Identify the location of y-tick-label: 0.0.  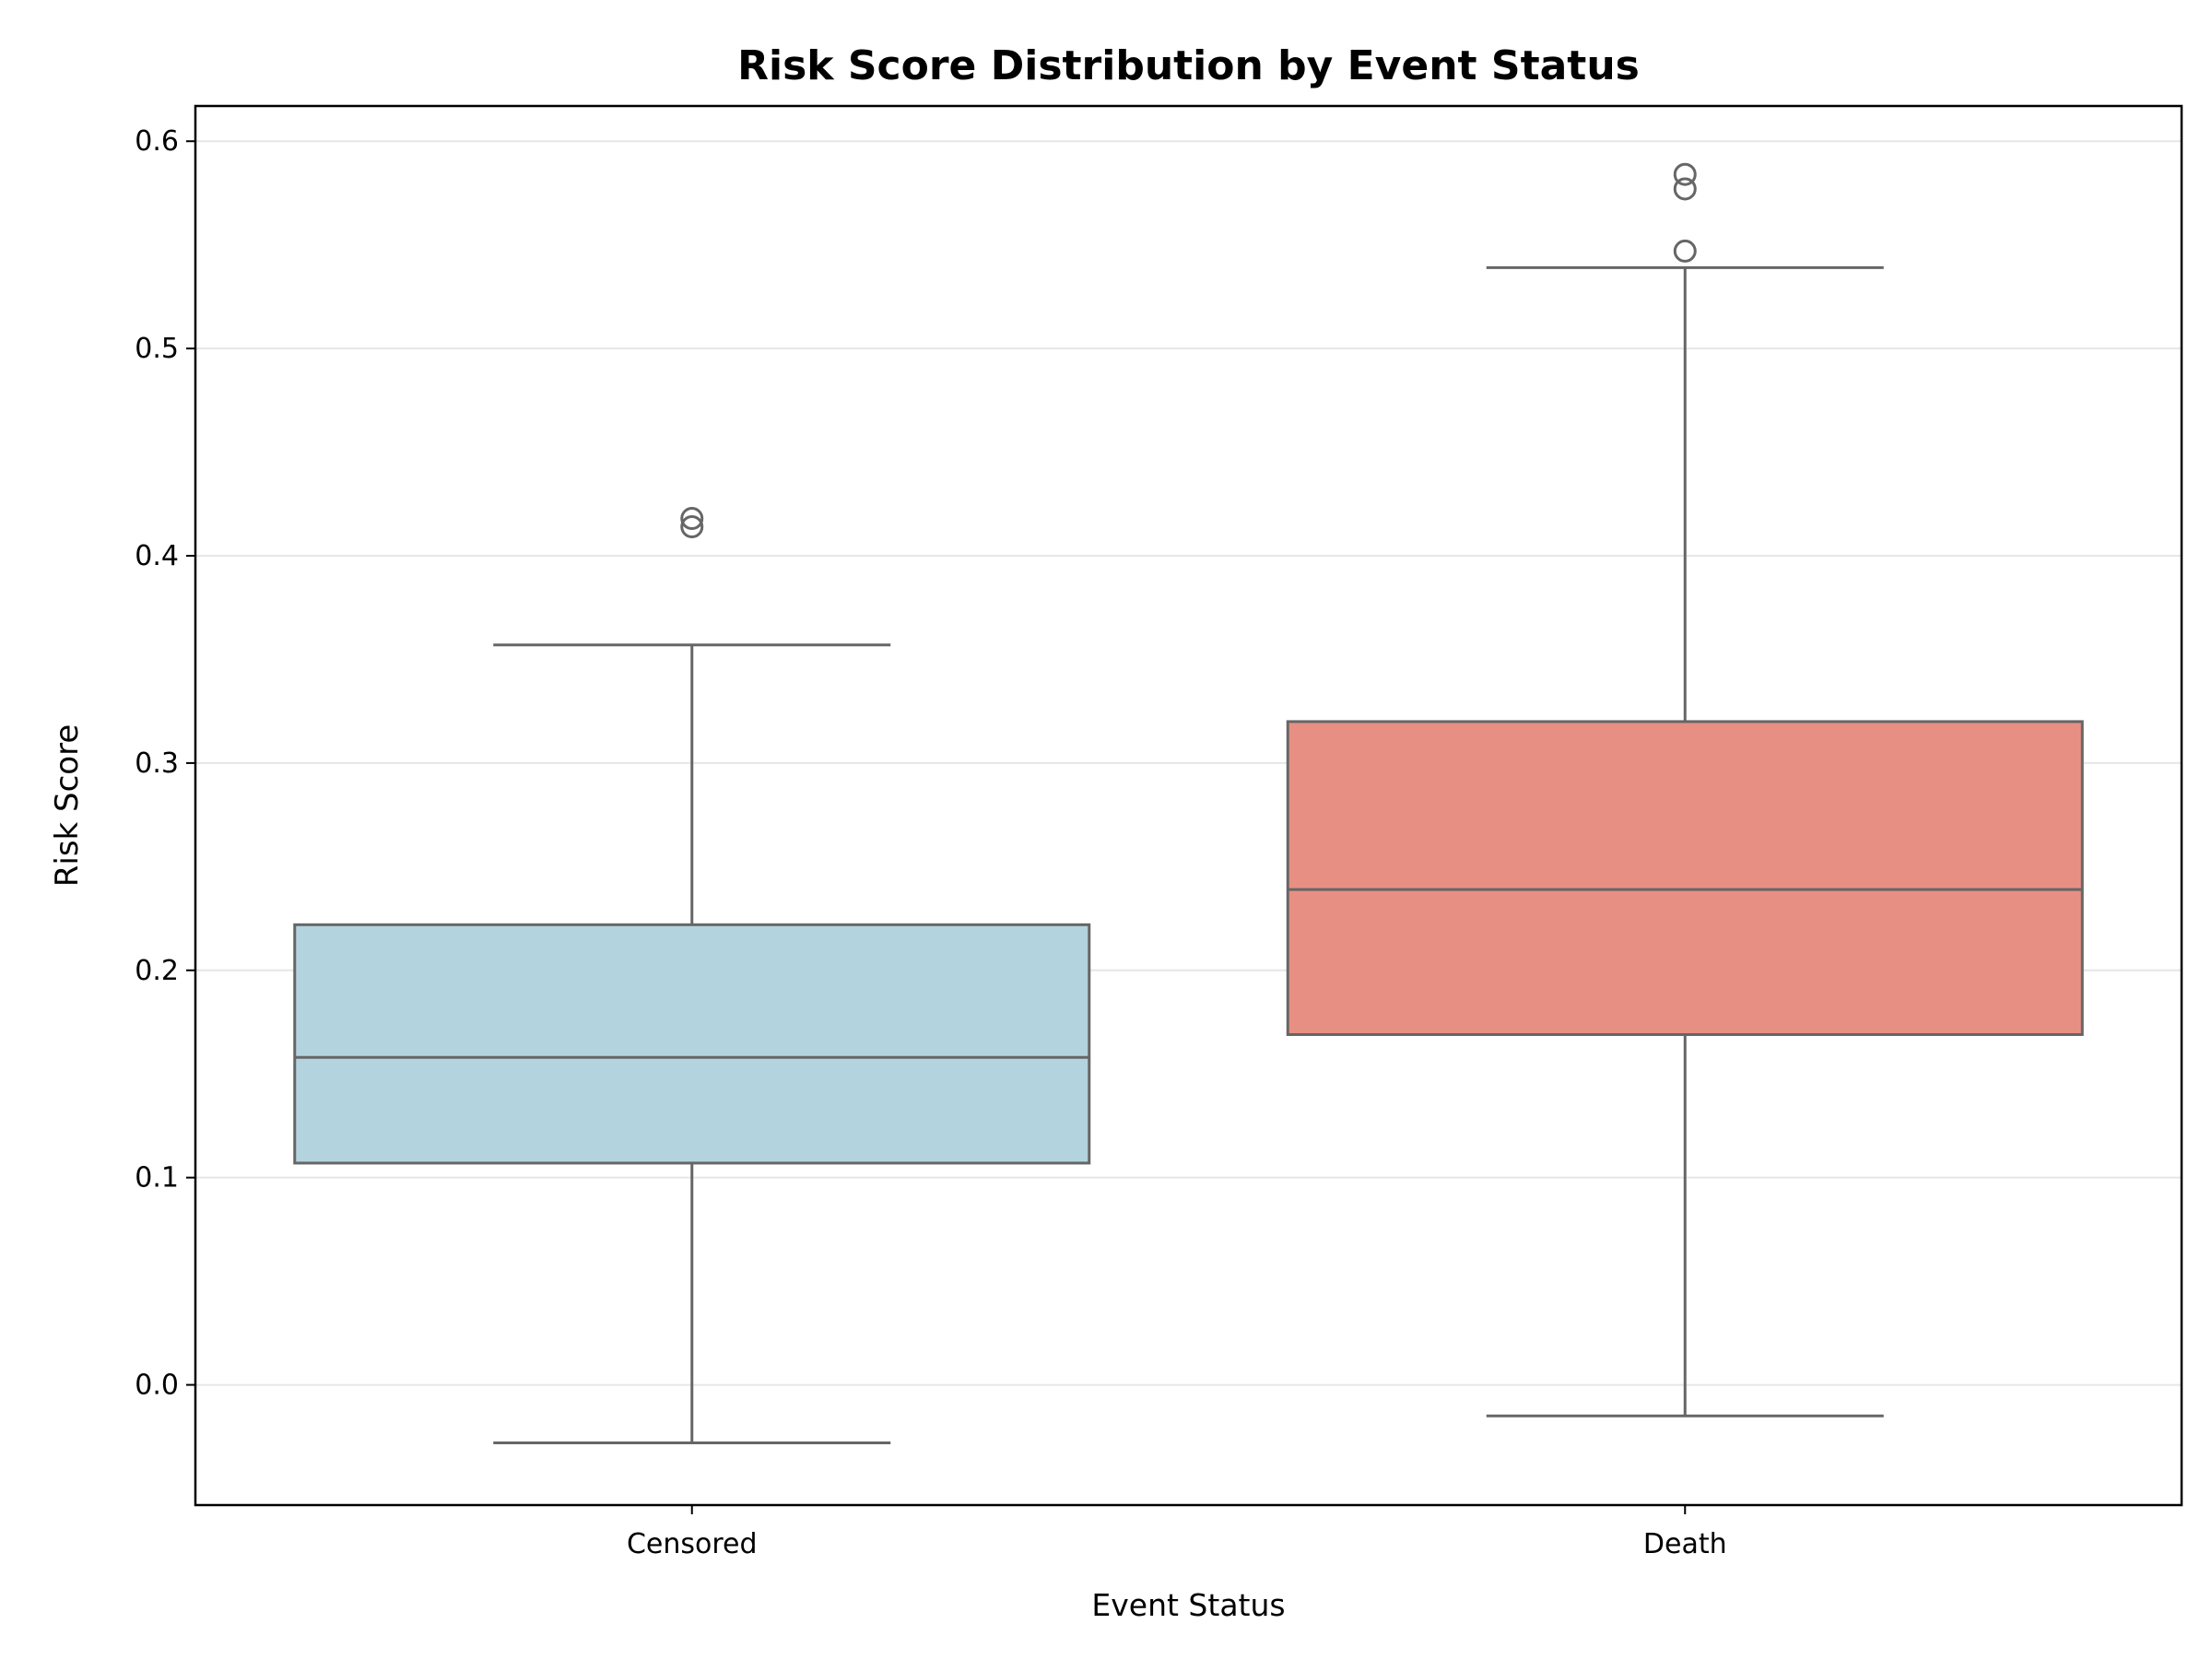
(157, 1386).